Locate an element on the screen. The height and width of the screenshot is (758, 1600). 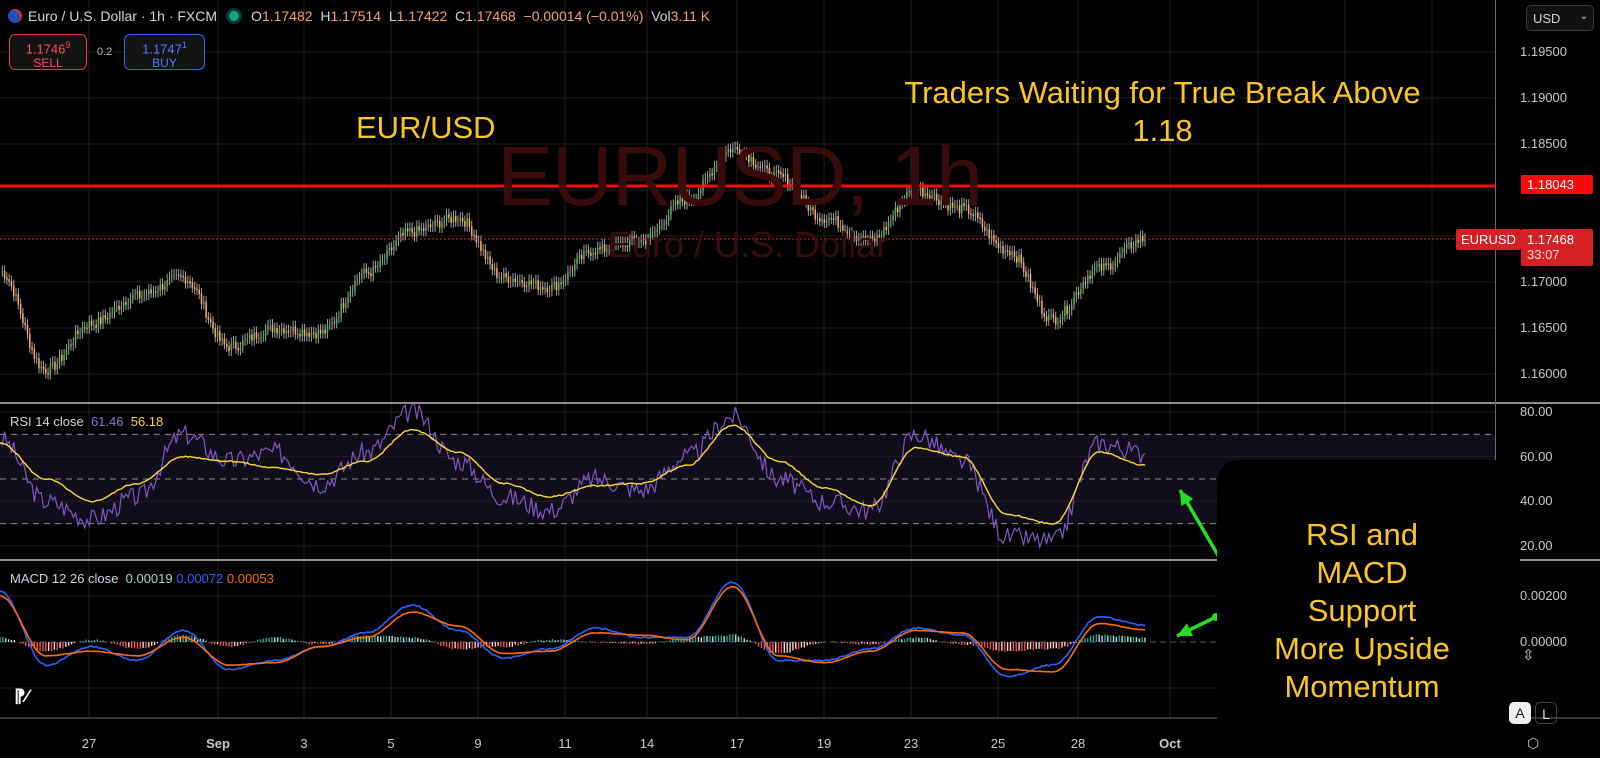
last-price-tag: 1.17468 33:07 is located at coordinates (1557, 247).